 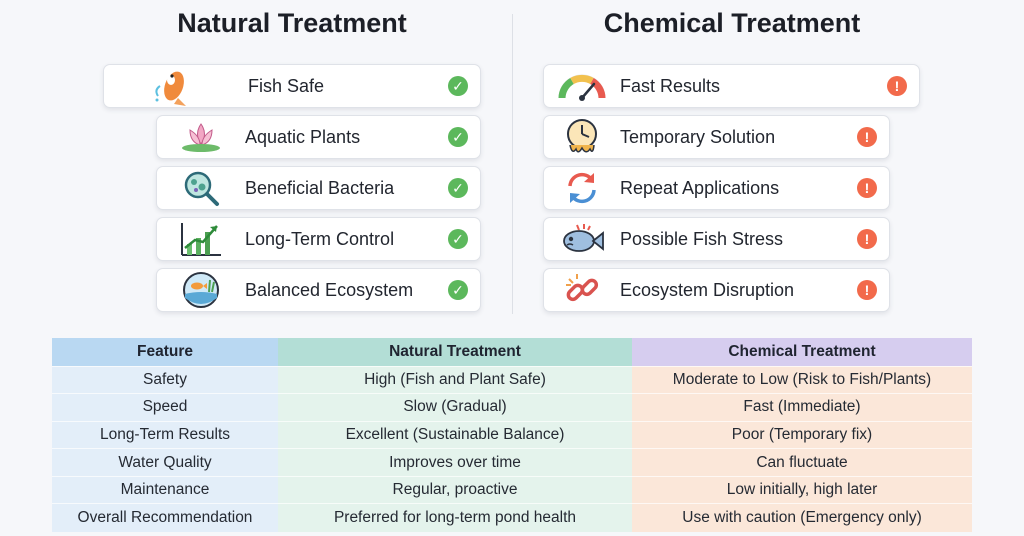 What do you see at coordinates (731, 86) in the screenshot?
I see `chemical-card-fast-results: Fast Results !` at bounding box center [731, 86].